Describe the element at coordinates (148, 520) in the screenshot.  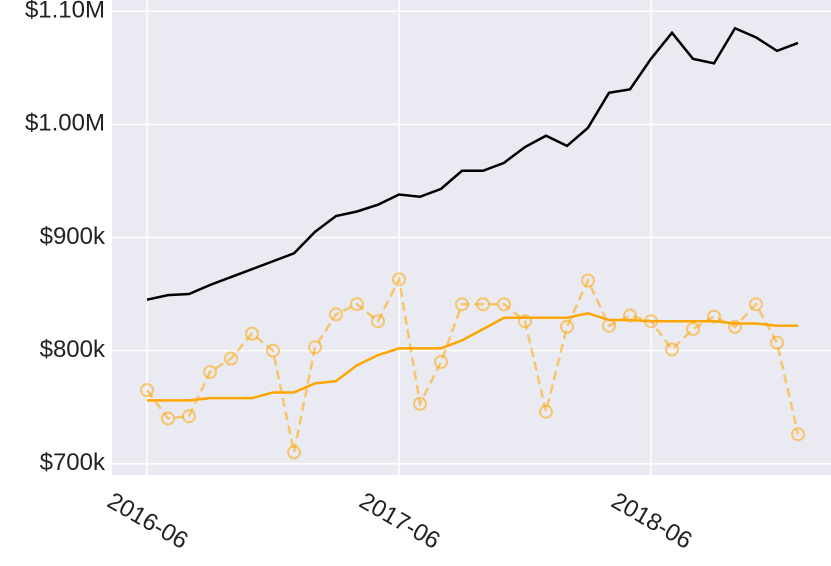
I see `x-tick-label: 2016-06` at that location.